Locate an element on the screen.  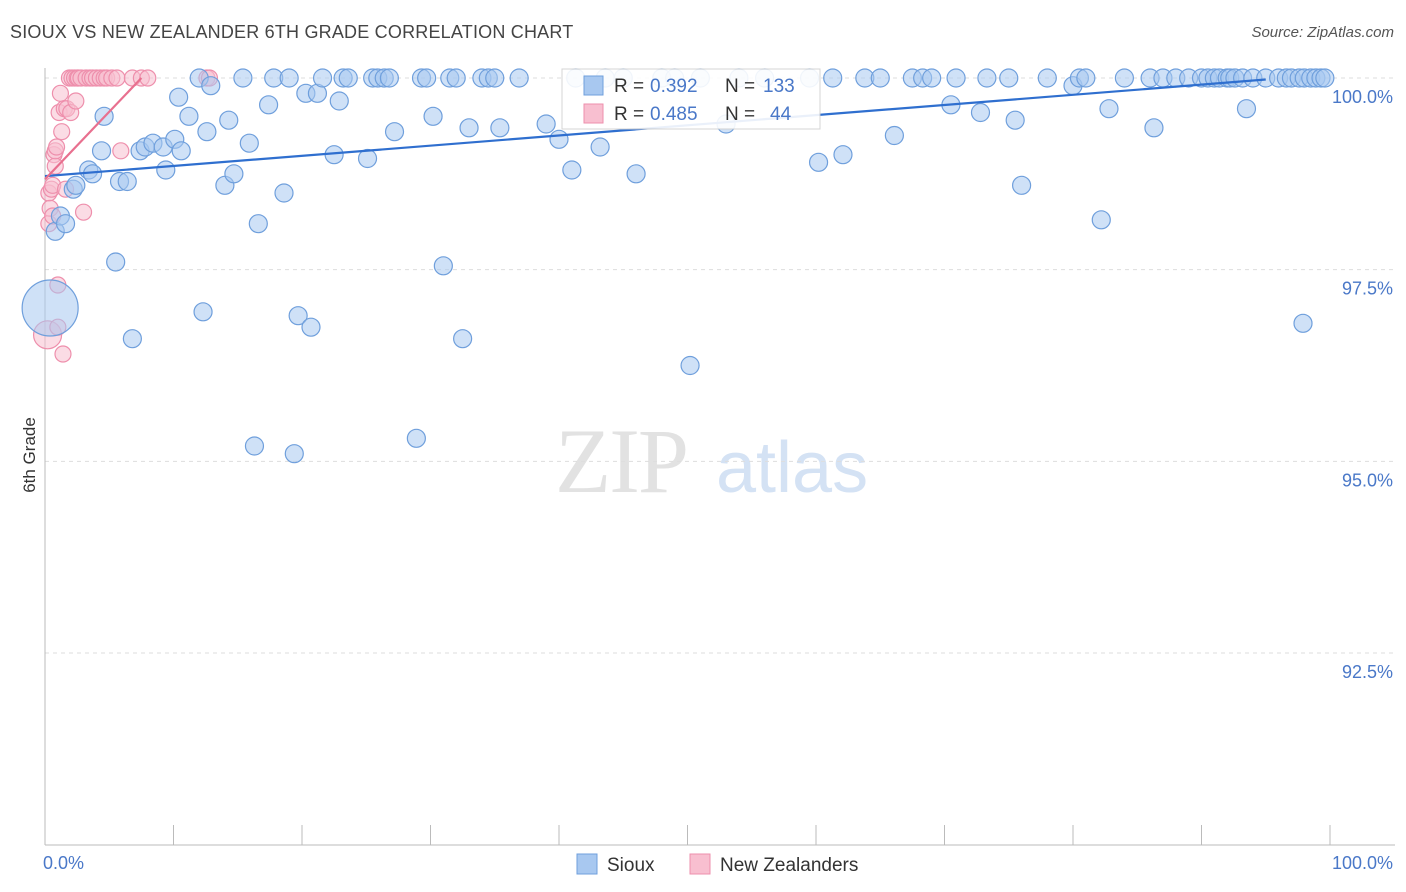
legend-swatch-new-zealanders is located at coordinates (593, 113).